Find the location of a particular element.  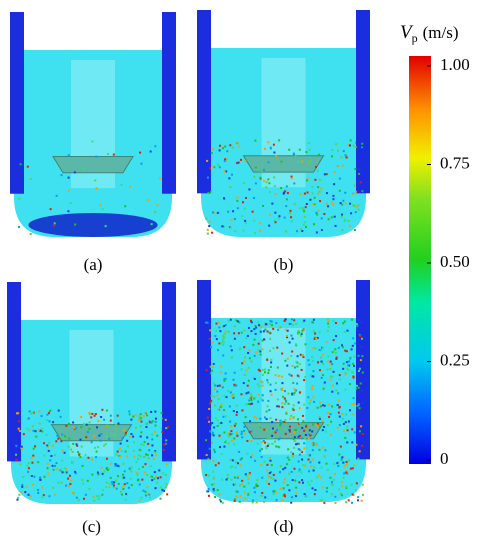

baffle is located at coordinates (204, 370).